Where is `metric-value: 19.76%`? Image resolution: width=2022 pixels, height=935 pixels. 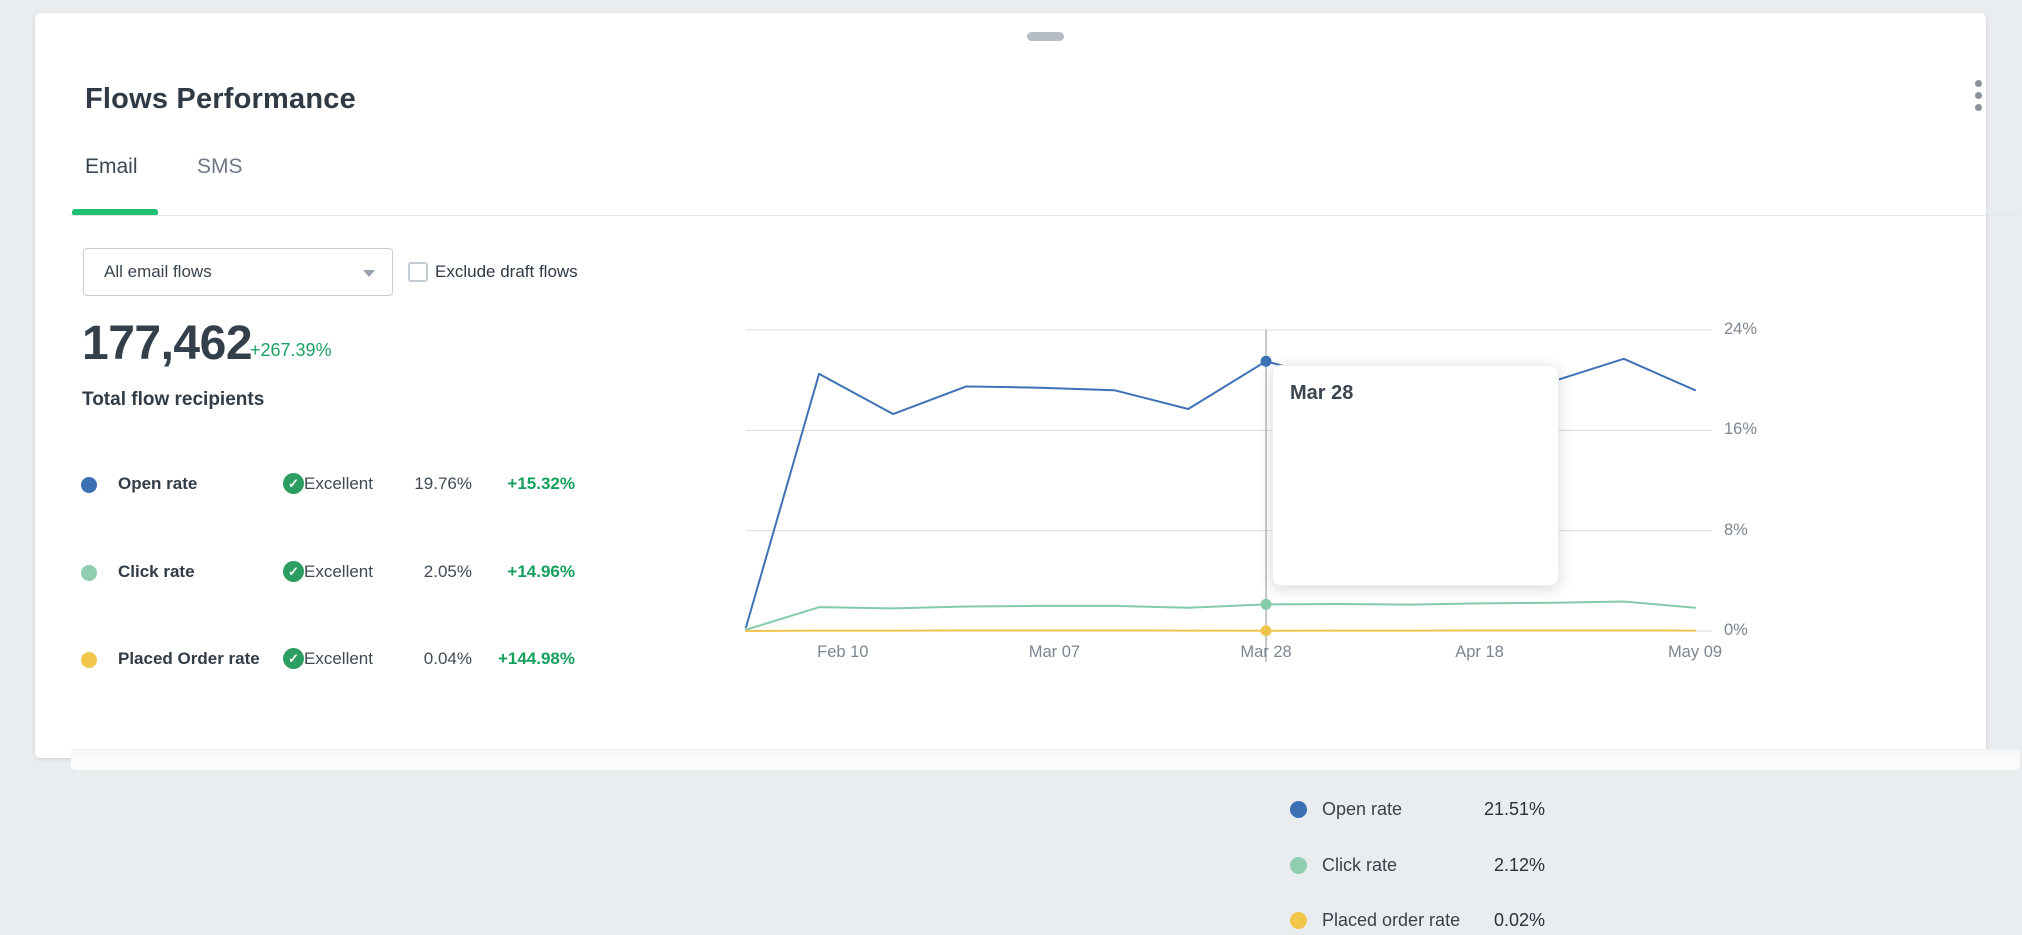 metric-value: 19.76% is located at coordinates (443, 483).